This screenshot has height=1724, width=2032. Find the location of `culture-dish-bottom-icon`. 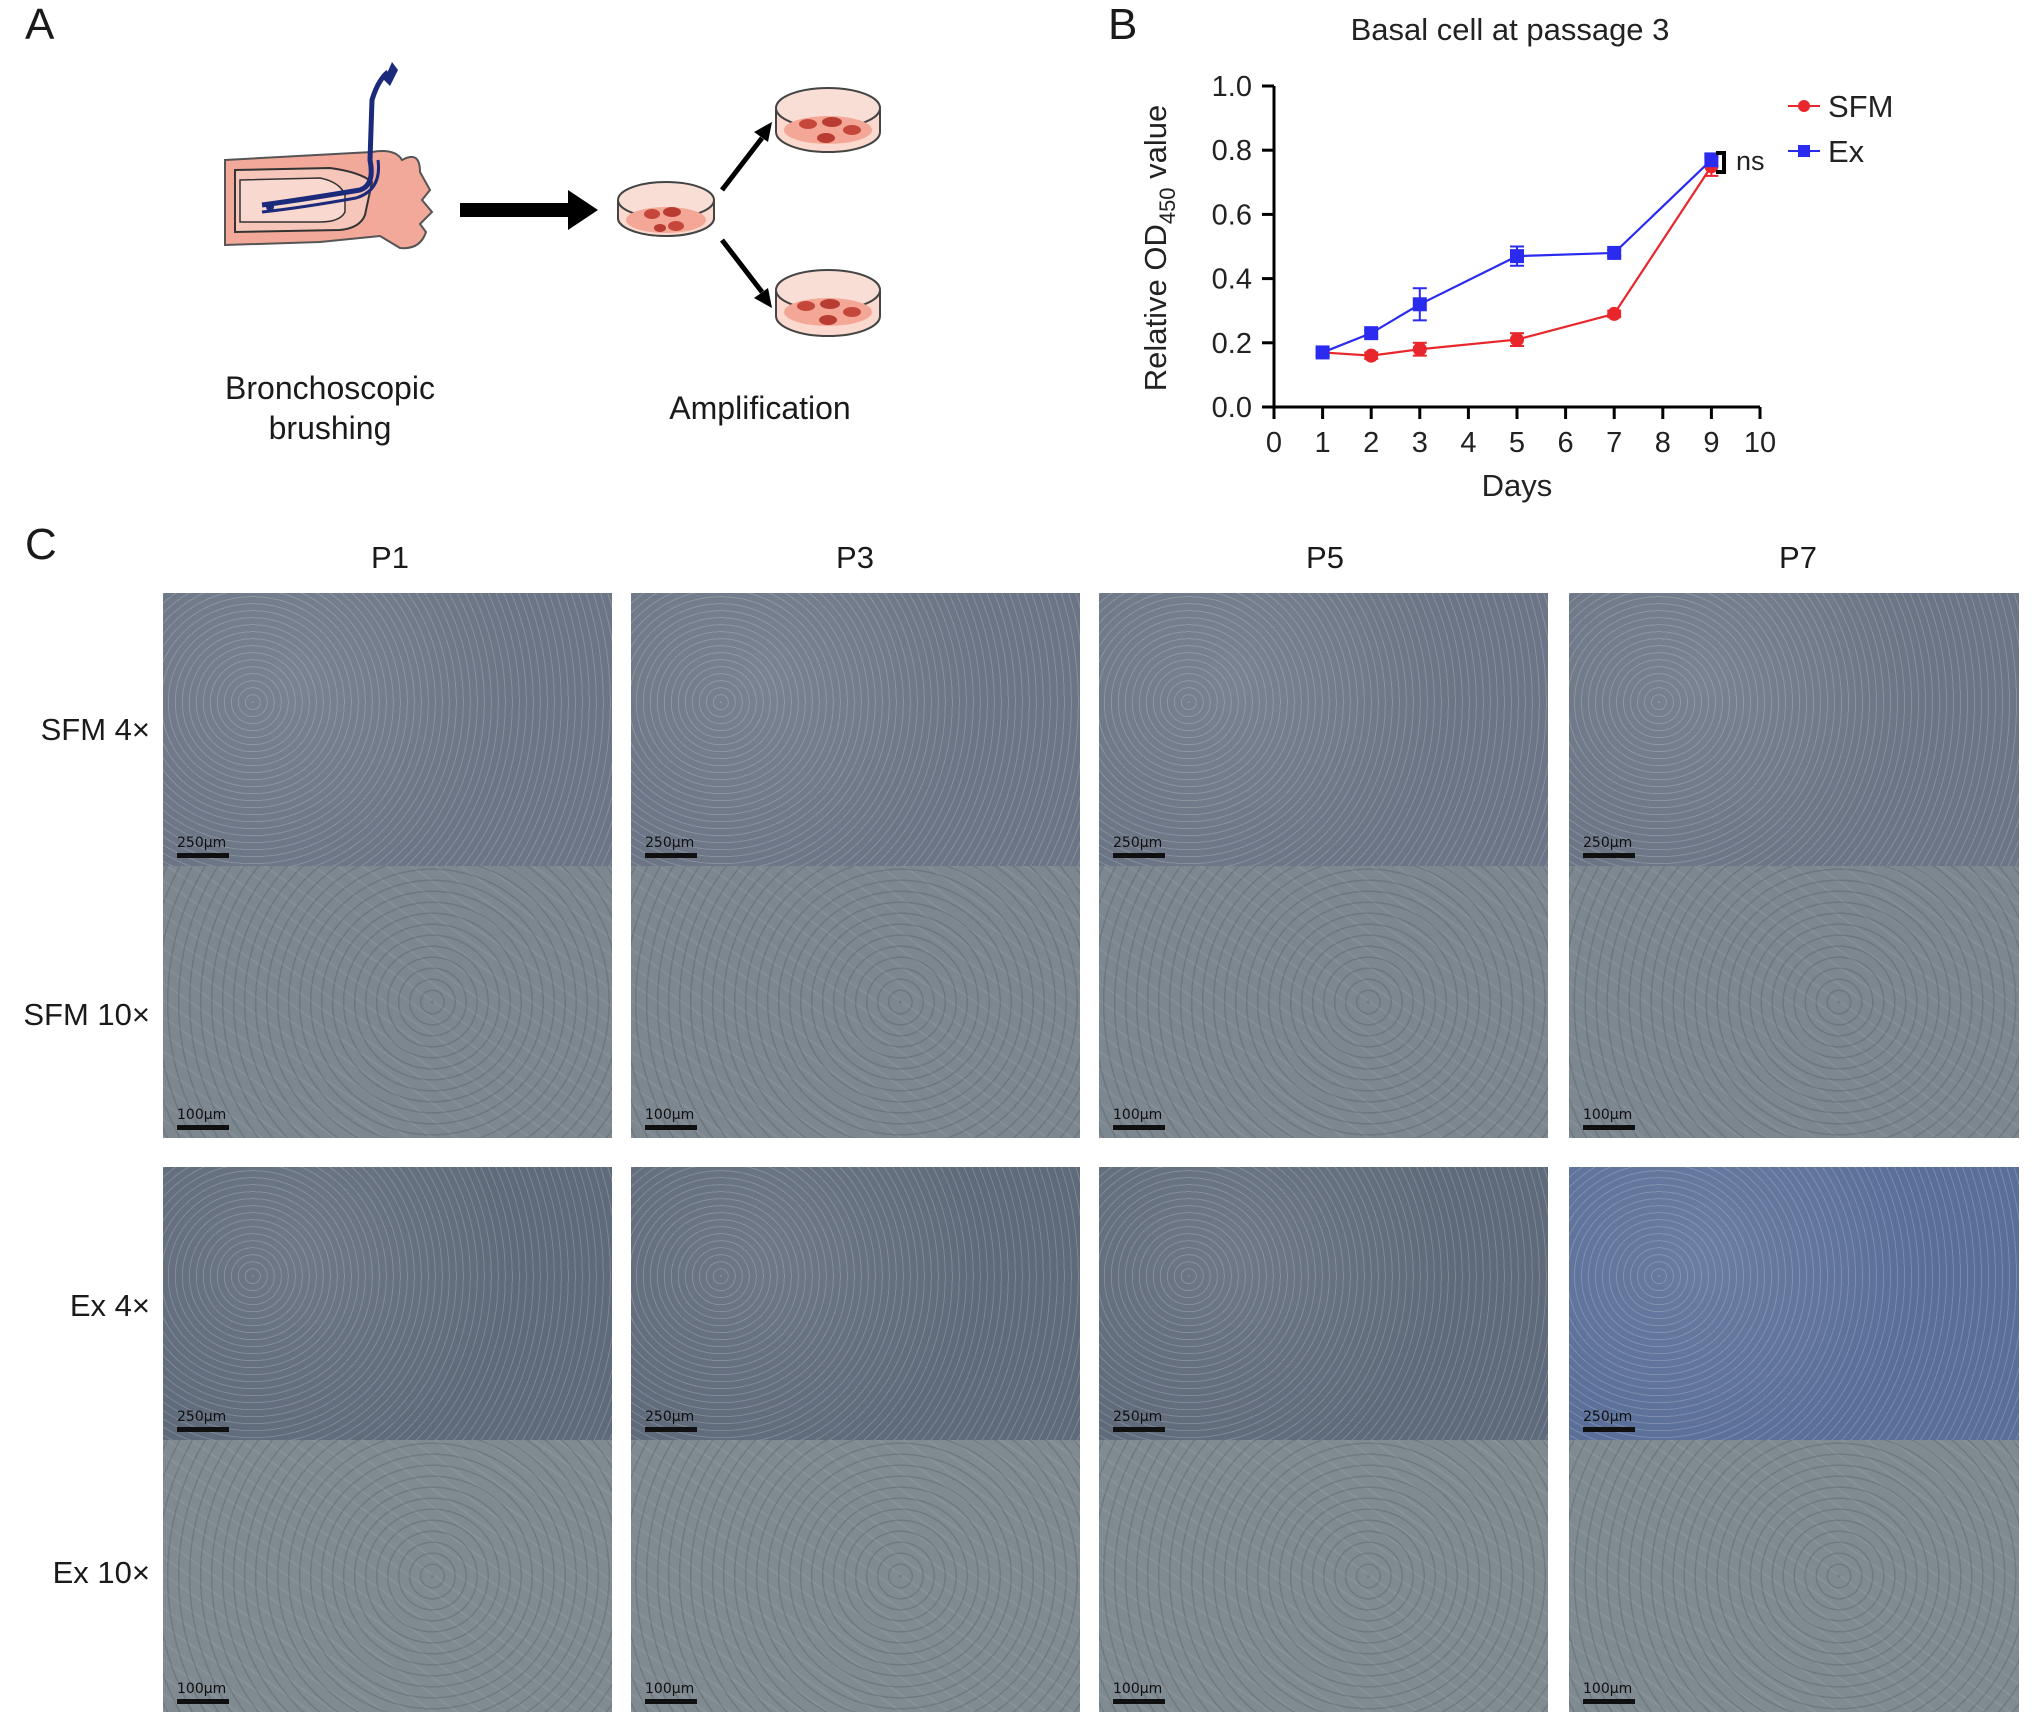

culture-dish-bottom-icon is located at coordinates (828, 303).